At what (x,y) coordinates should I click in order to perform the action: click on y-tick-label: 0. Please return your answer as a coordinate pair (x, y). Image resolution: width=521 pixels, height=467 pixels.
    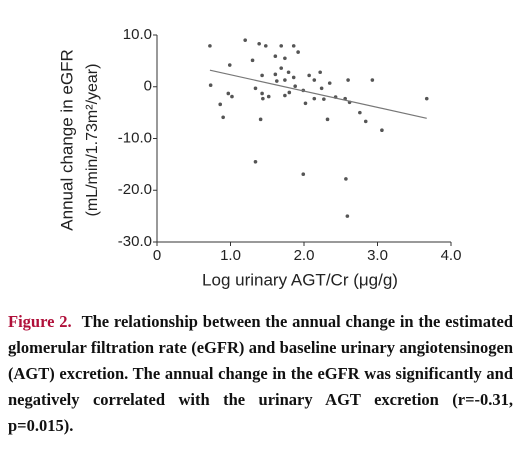
    Looking at the image, I should click on (148, 86).